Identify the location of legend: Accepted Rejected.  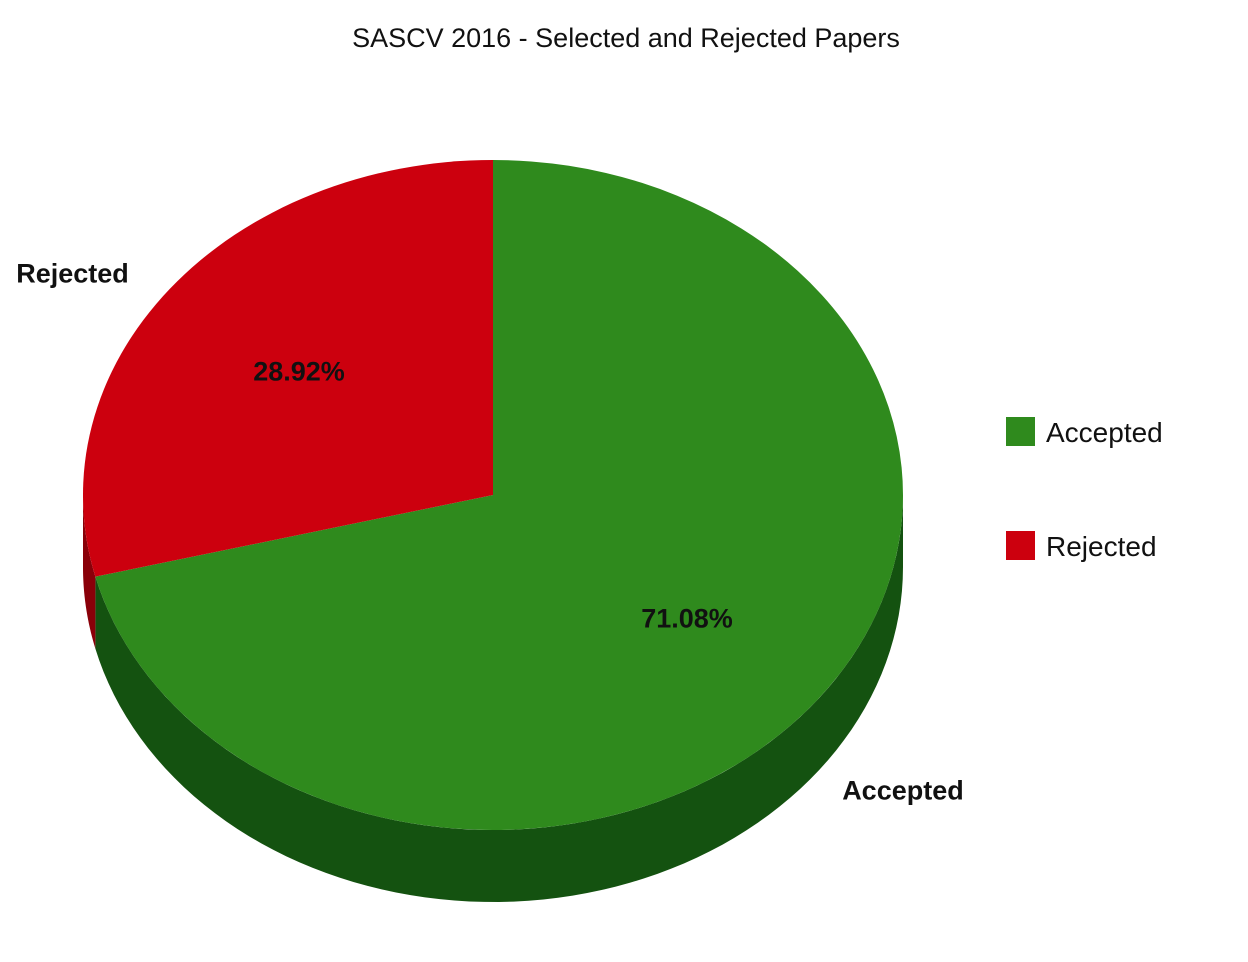
(1084, 489).